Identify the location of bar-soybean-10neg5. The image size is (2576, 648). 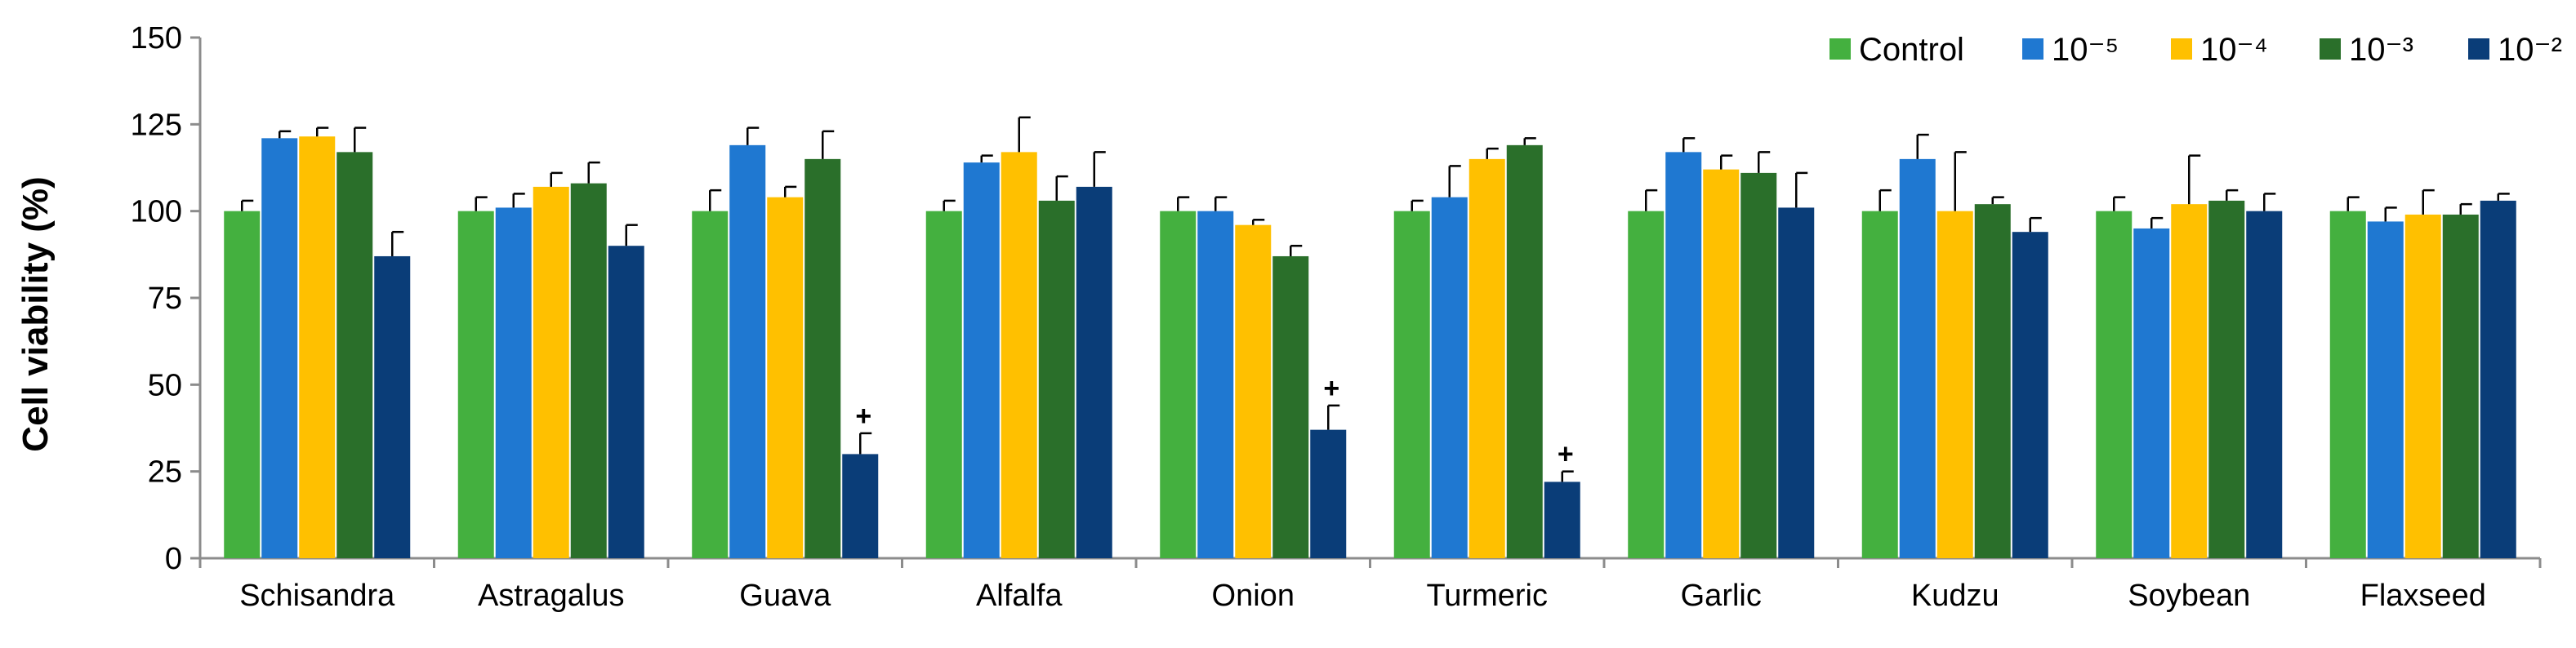
(2151, 393).